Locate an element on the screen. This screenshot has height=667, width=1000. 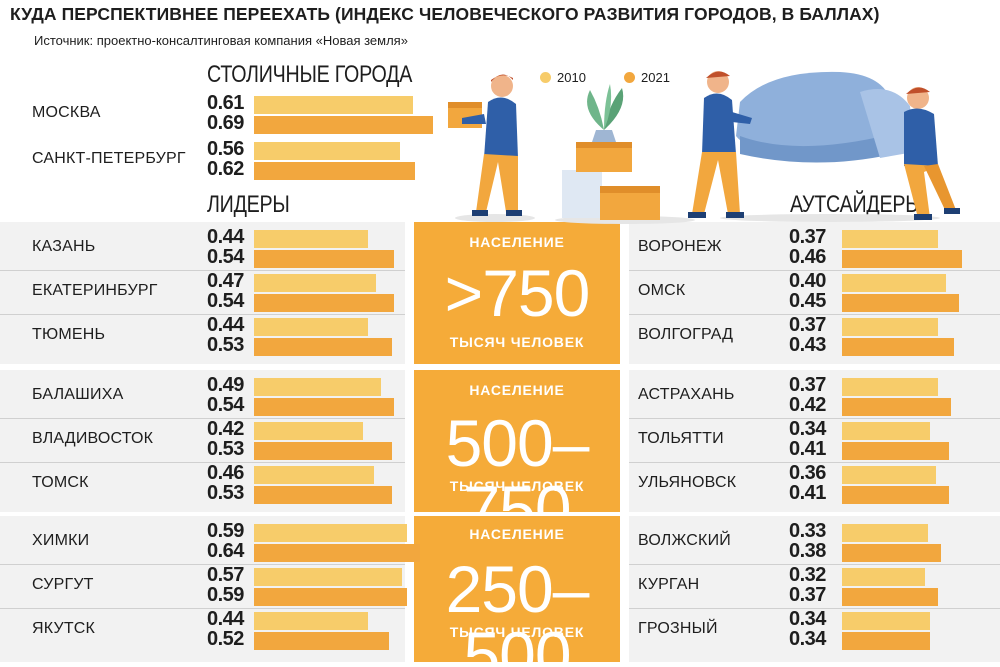
city-label-outsider: ВОРОНЕЖ is located at coordinates (680, 246).